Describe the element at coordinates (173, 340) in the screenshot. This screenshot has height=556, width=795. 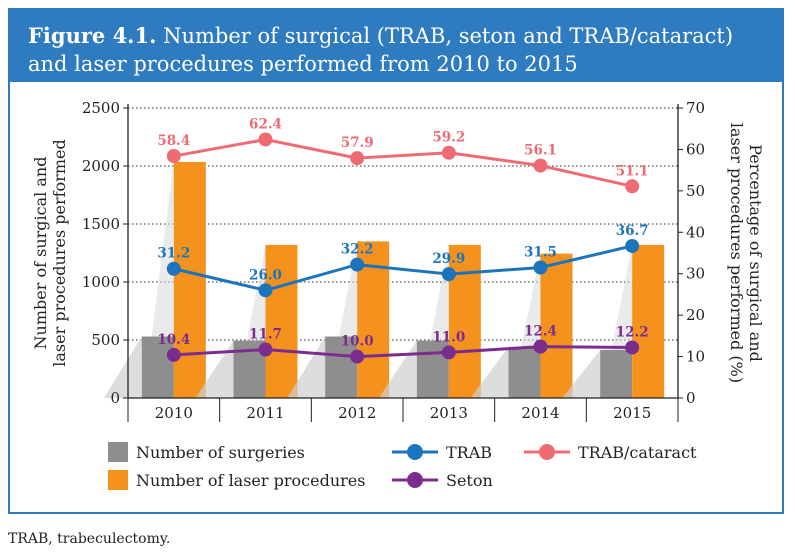
I see `seton-data-label: 10.4` at that location.